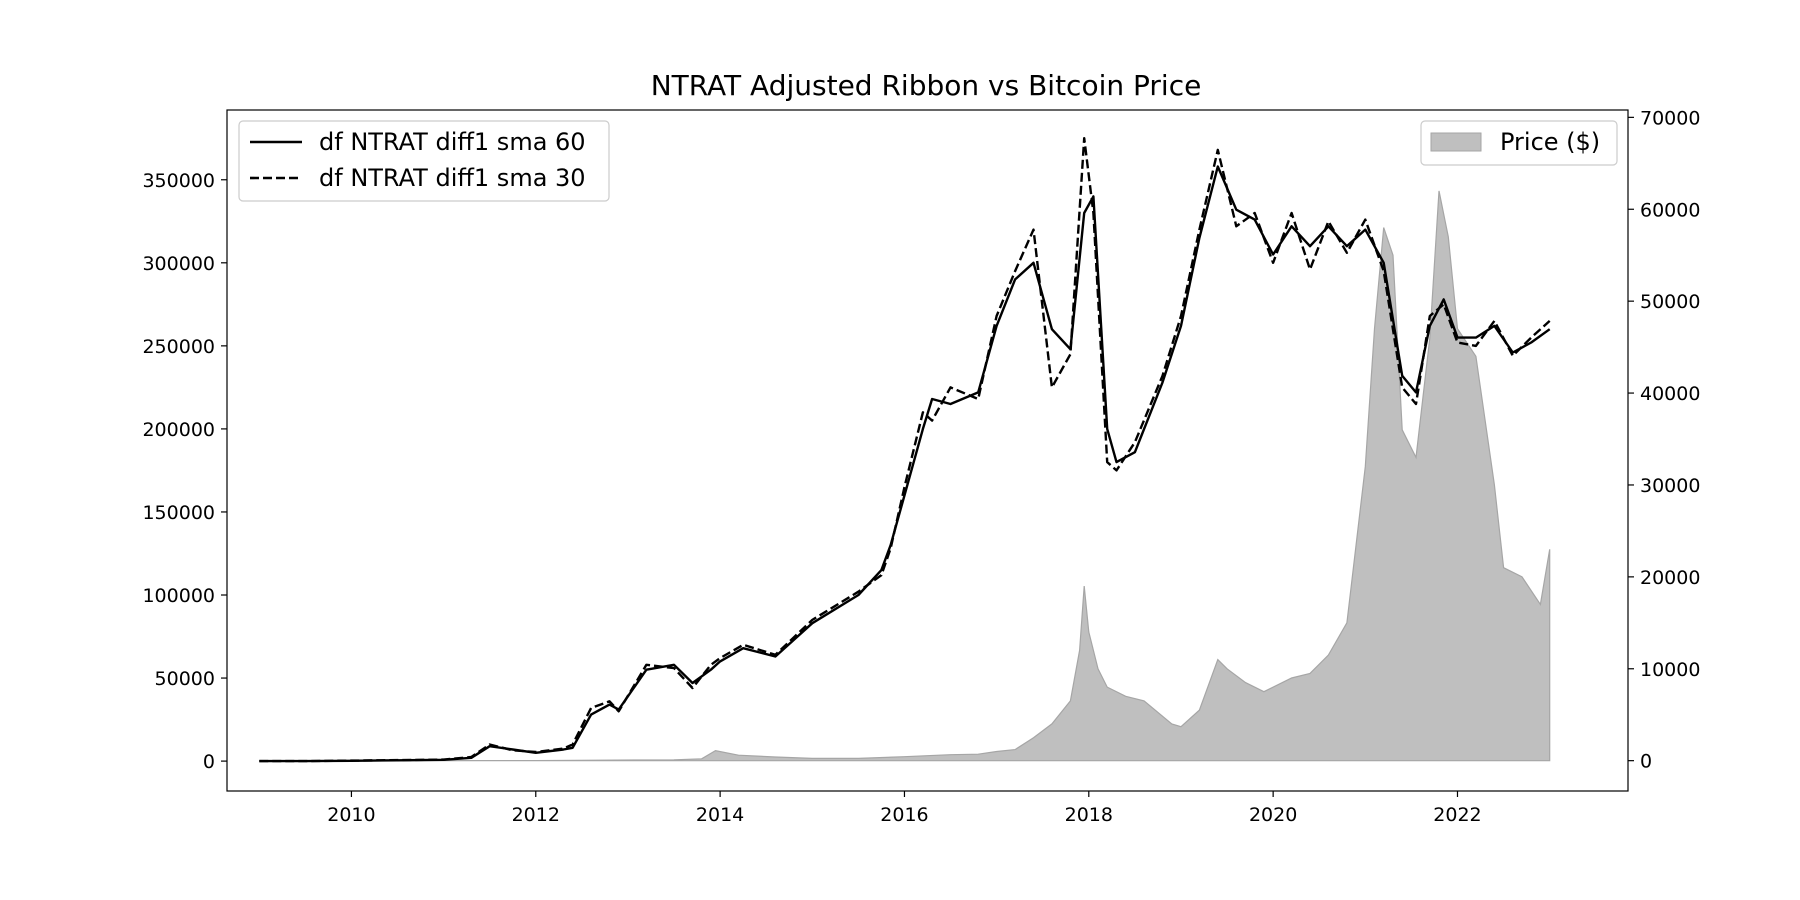  What do you see at coordinates (178, 347) in the screenshot?
I see `y-left-tick-label-250000: 250000` at bounding box center [178, 347].